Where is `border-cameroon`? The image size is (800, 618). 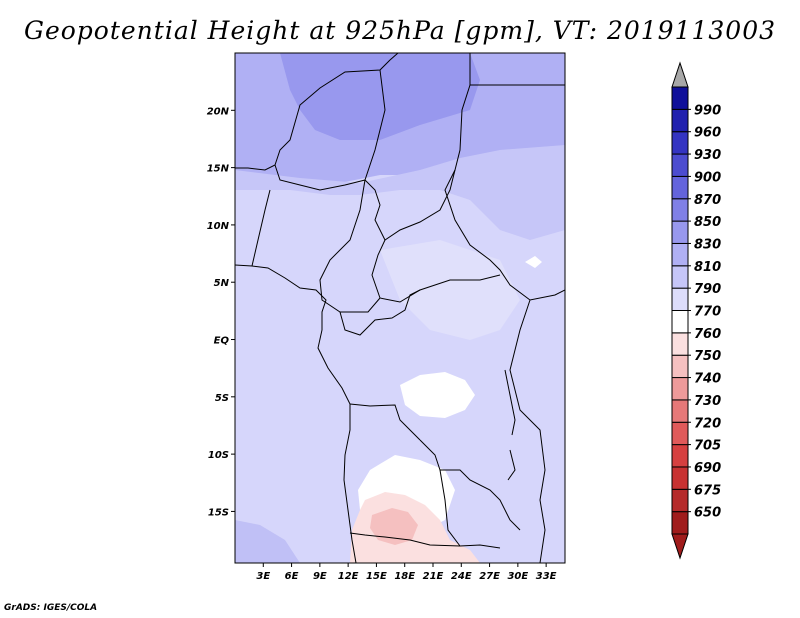
border-cameroon is located at coordinates (350, 246).